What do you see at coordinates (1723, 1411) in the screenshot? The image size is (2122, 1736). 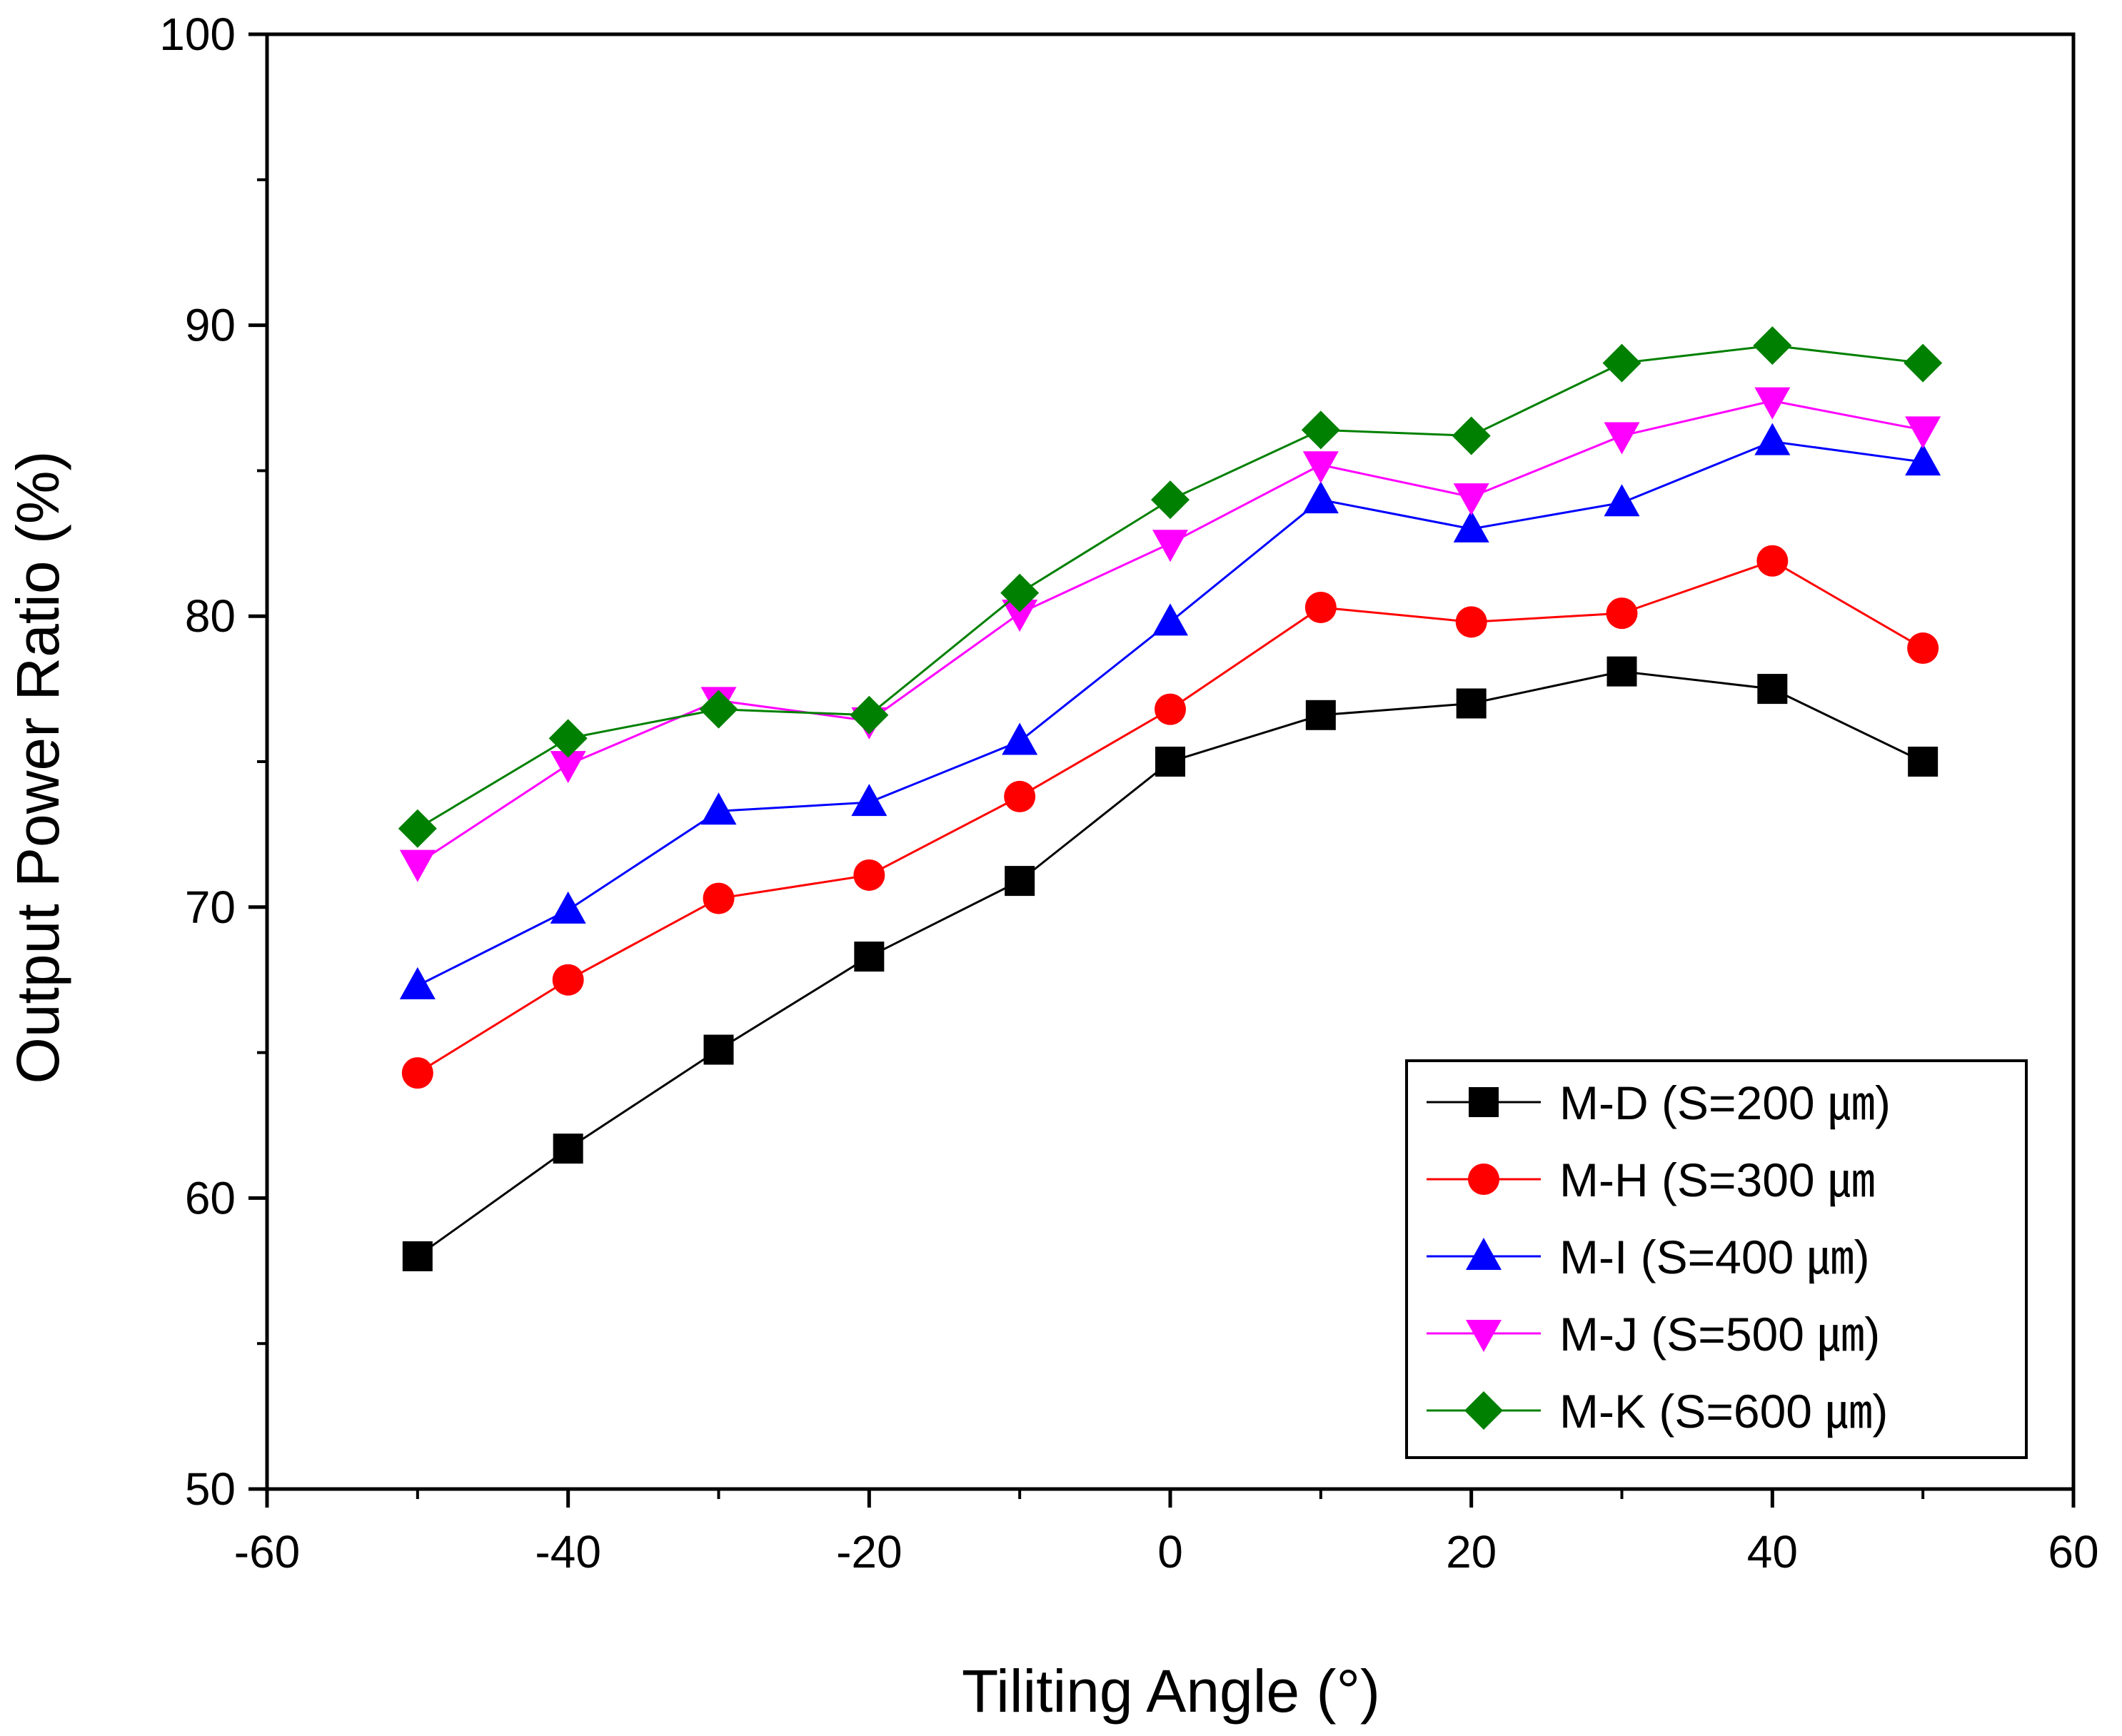 I see `legend-label: M-K (S=600 ㎛)` at bounding box center [1723, 1411].